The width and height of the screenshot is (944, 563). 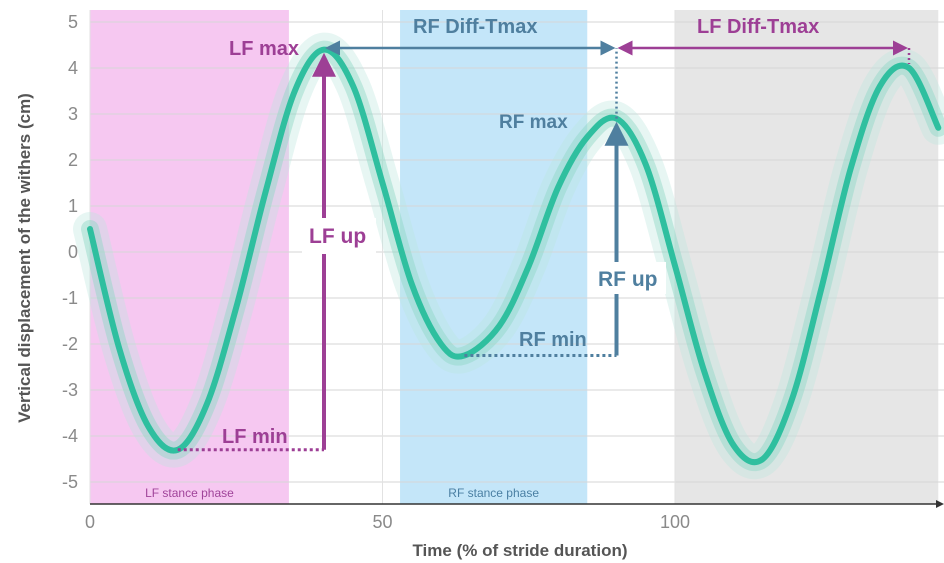 What do you see at coordinates (73, 252) in the screenshot?
I see `y-tick-label: 0` at bounding box center [73, 252].